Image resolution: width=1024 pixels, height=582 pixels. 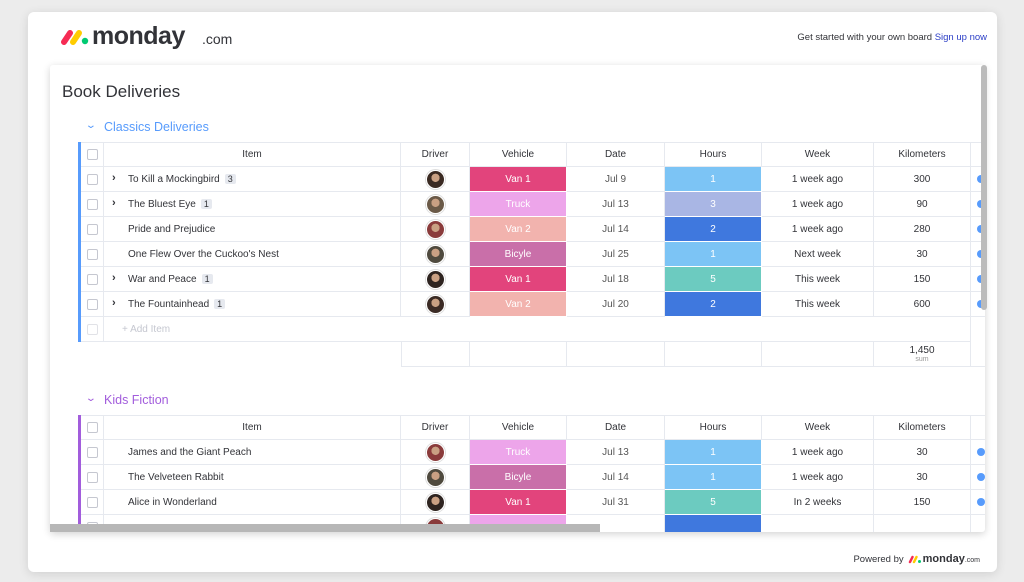 What do you see at coordinates (818, 502) in the screenshot?
I see `week-cell: In 2 weeks` at bounding box center [818, 502].